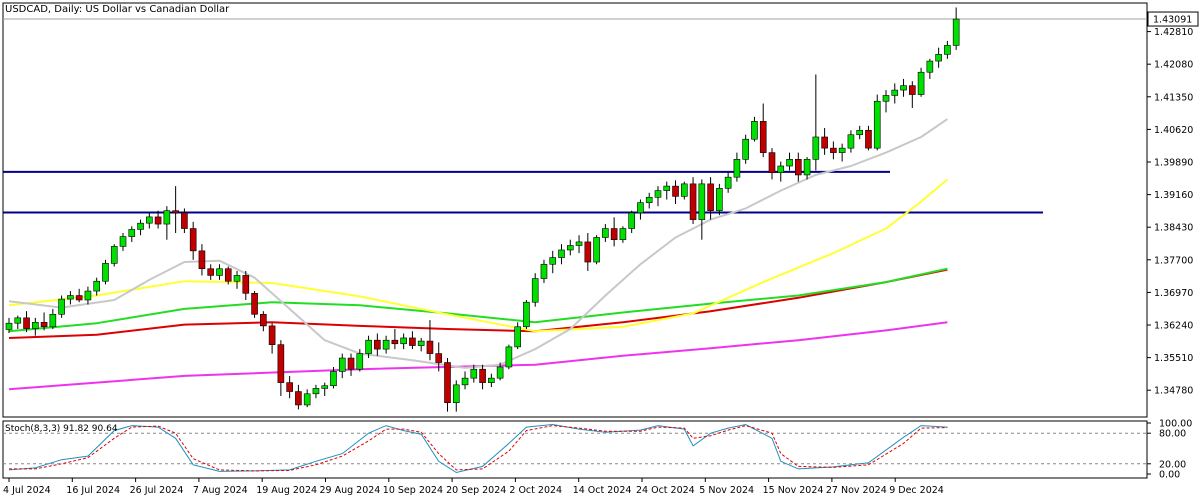 This screenshot has height=500, width=1200. Describe the element at coordinates (1173, 195) in the screenshot. I see `price-tick-label: 1.39160` at that location.